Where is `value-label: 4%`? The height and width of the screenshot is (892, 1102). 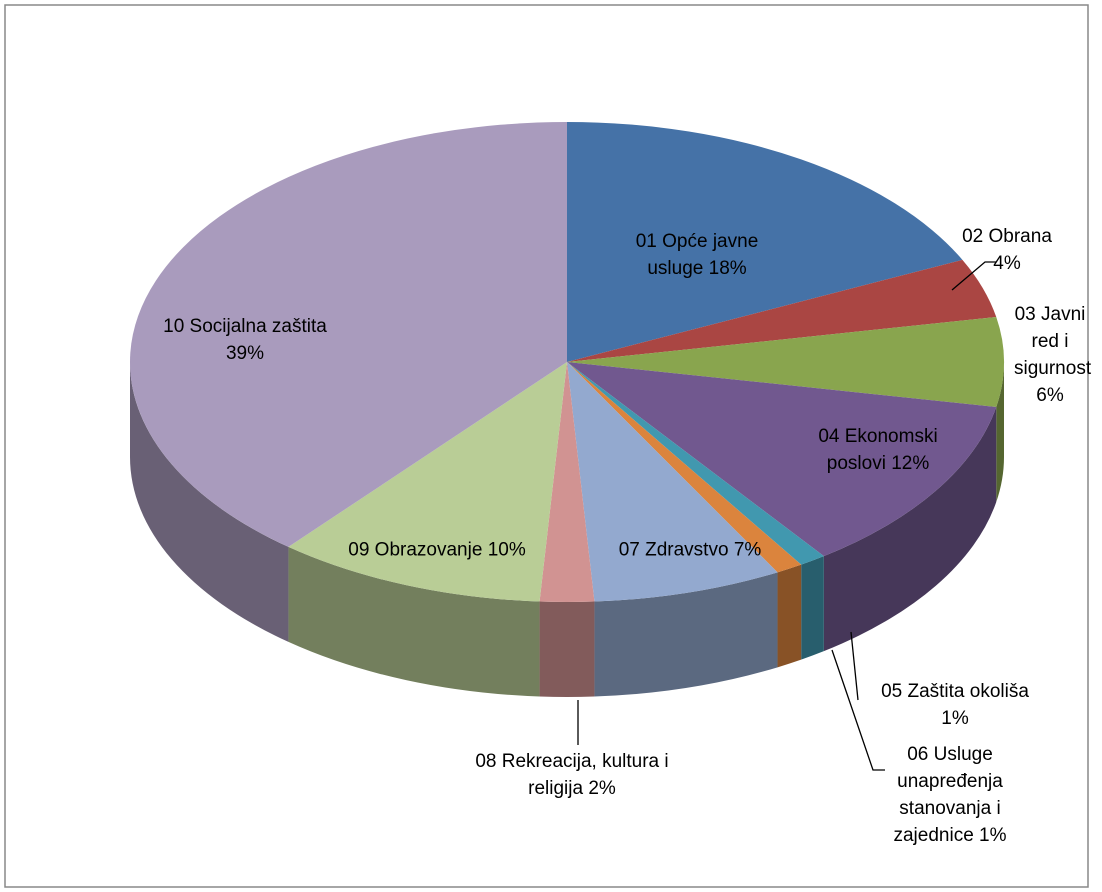 value-label: 4% is located at coordinates (1007, 263).